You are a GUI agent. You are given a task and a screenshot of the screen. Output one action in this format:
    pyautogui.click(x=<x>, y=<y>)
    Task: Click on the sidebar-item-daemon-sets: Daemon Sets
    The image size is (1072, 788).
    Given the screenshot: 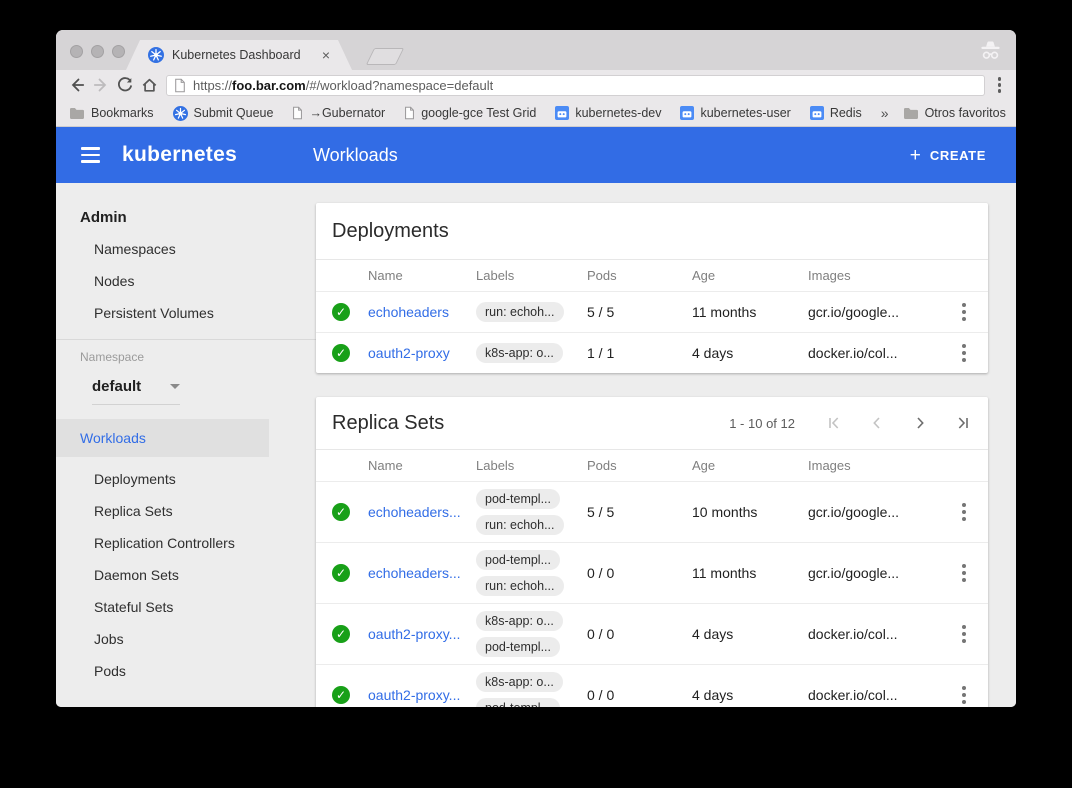 What is the action you would take?
    pyautogui.click(x=136, y=575)
    